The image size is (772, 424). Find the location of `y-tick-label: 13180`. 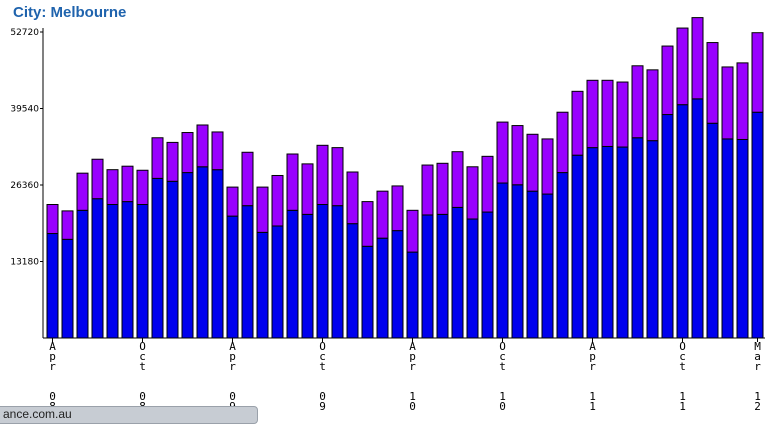

y-tick-label: 13180 is located at coordinates (24, 263).